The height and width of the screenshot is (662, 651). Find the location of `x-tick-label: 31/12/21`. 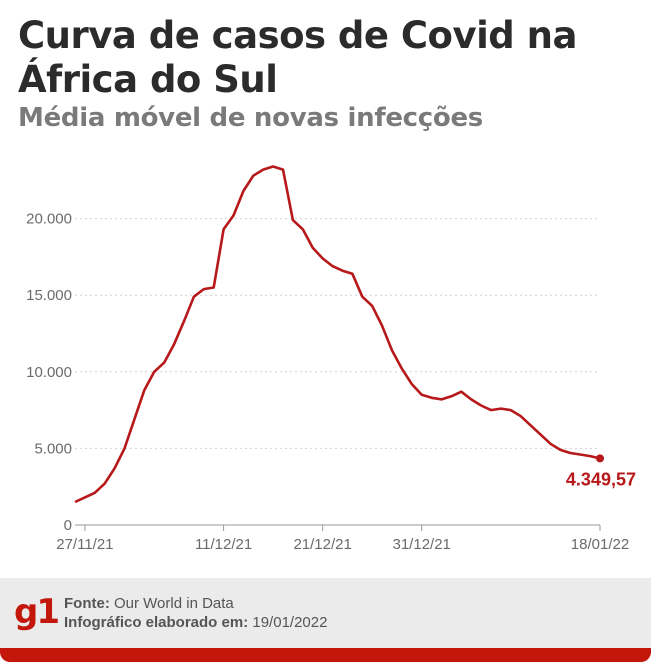

x-tick-label: 31/12/21 is located at coordinates (422, 544).